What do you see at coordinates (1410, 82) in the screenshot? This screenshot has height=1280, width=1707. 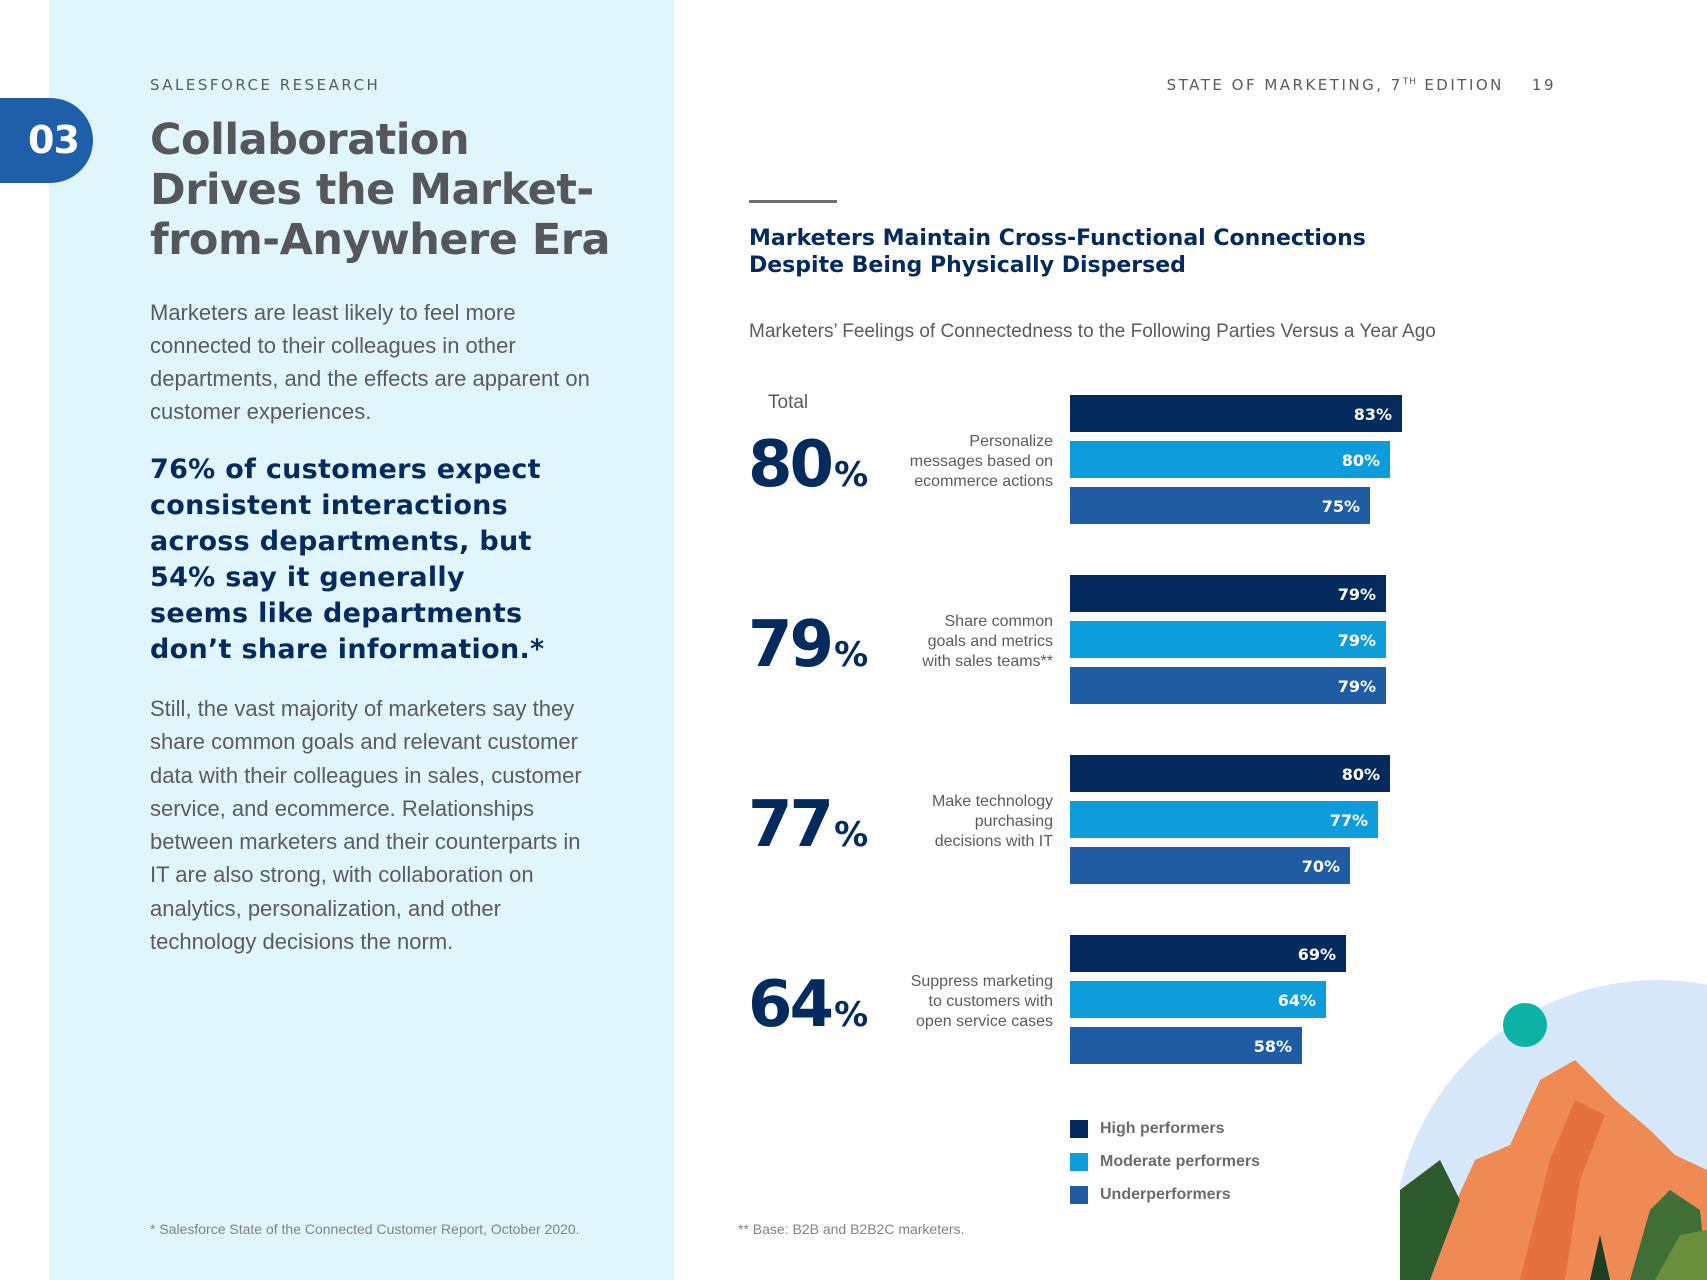 I see `report-title-superscript: TH` at bounding box center [1410, 82].